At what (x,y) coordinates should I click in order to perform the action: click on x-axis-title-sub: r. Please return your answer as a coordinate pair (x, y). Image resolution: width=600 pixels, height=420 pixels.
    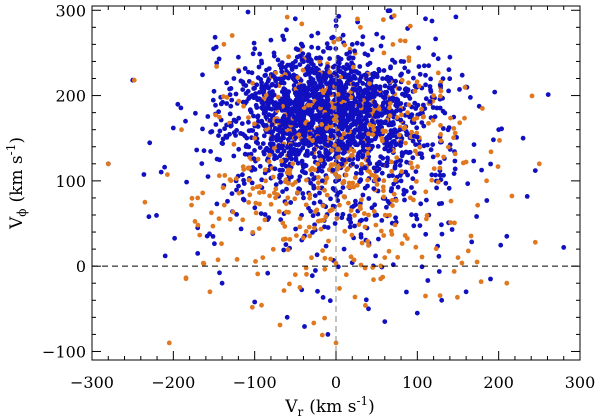
    Looking at the image, I should click on (301, 412).